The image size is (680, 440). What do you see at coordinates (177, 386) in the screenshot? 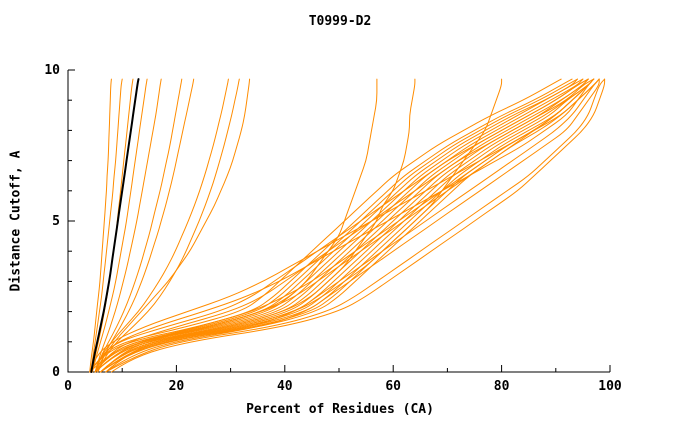
I see `x-tick-label: 20` at bounding box center [177, 386].